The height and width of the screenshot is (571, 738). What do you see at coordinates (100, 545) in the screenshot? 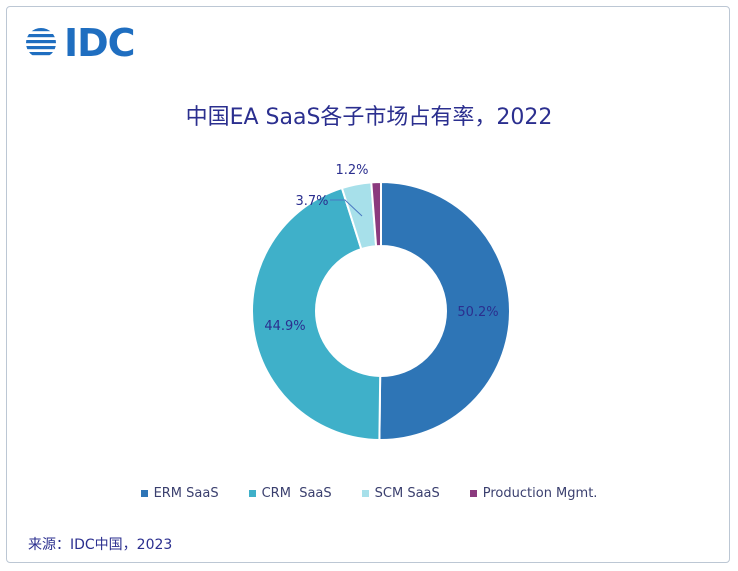
I see `source-note: 来源：IDC中国，2023` at bounding box center [100, 545].